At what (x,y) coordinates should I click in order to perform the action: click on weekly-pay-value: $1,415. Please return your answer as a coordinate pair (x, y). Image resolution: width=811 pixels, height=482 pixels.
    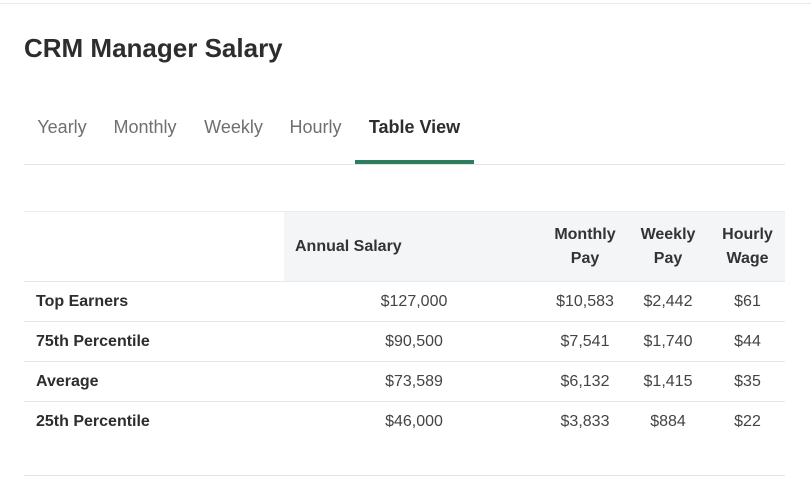
    Looking at the image, I should click on (668, 381).